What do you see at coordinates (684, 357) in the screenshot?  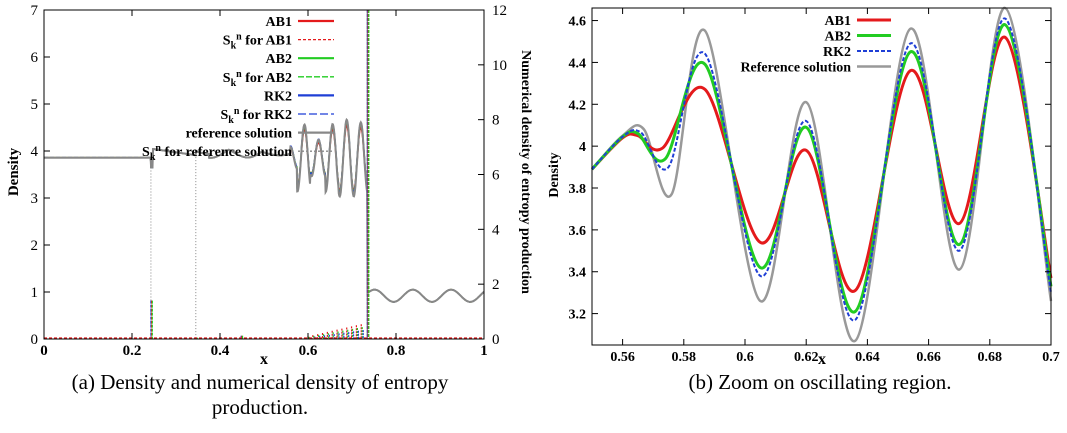 I see `b-x-tick-label-1: 0.58` at bounding box center [684, 357].